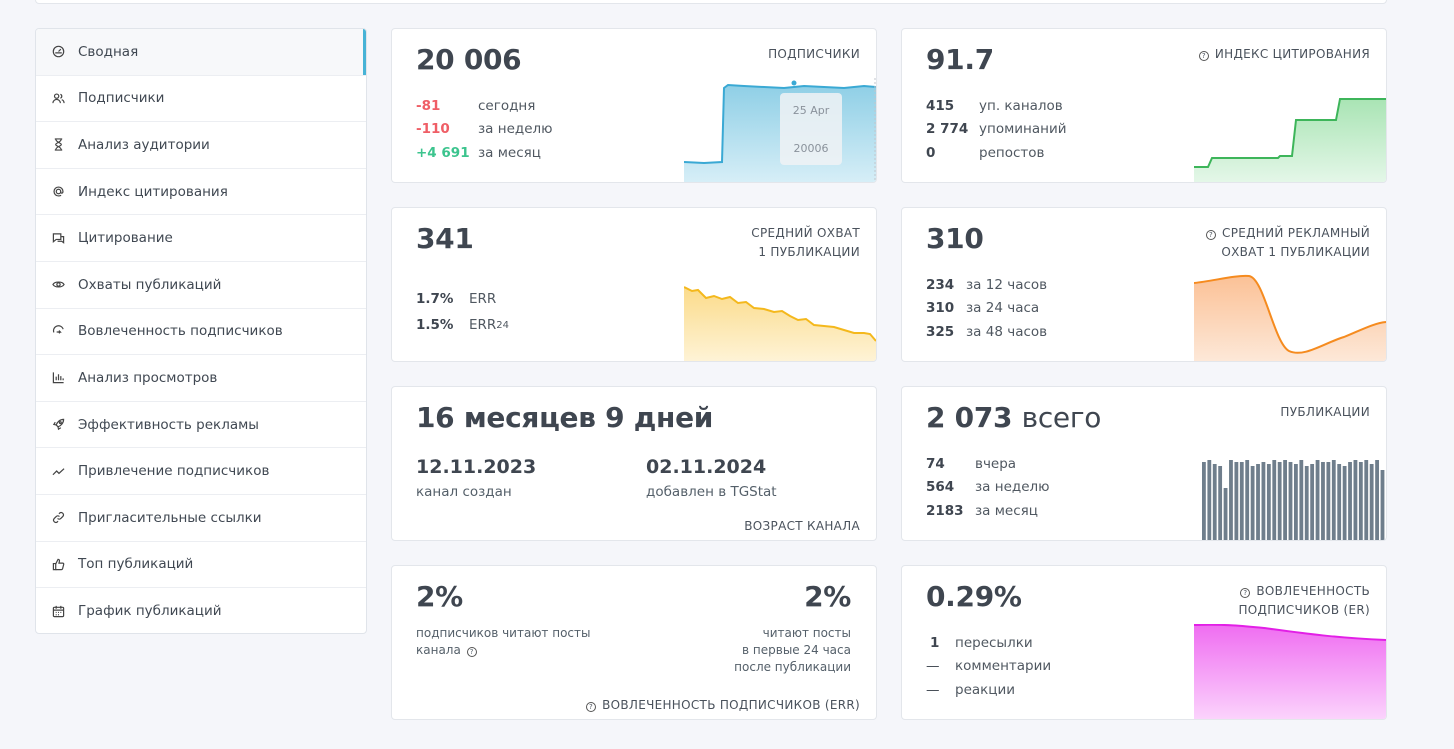  What do you see at coordinates (121, 98) in the screenshot?
I see `sidebar-item-label: Подписчики` at bounding box center [121, 98].